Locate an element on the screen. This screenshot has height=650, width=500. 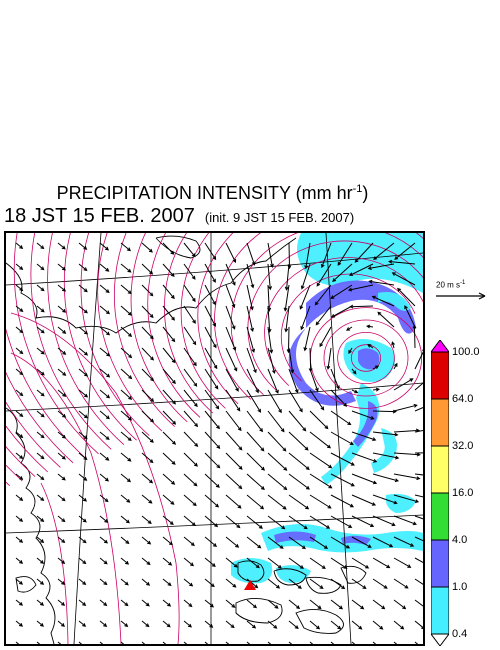
pressure-contour is located at coordinates (366, 358).